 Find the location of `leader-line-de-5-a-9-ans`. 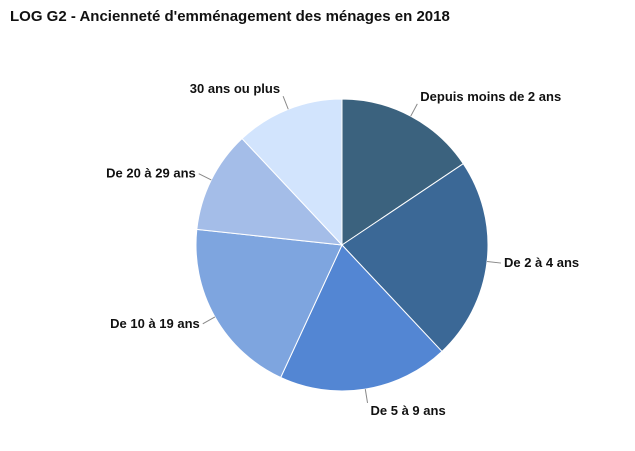

leader-line-de-5-a-9-ans is located at coordinates (366, 396).